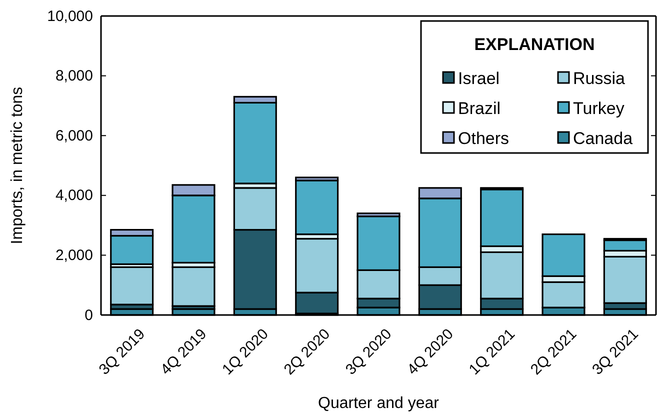 This screenshot has width=658, height=414. What do you see at coordinates (74, 195) in the screenshot?
I see `y-tick-label: 4,000` at bounding box center [74, 195].